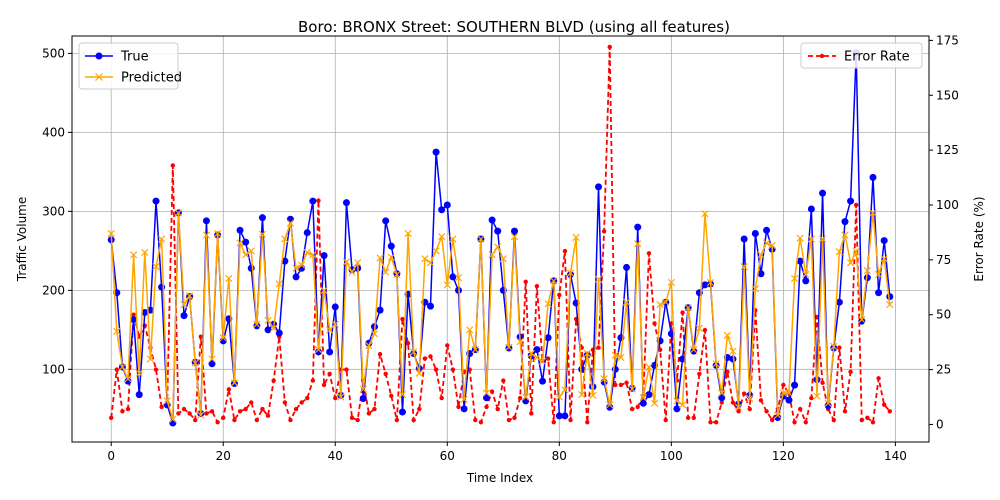 The height and width of the screenshot is (500, 1000). I want to click on legend-label: Error Rate, so click(877, 57).